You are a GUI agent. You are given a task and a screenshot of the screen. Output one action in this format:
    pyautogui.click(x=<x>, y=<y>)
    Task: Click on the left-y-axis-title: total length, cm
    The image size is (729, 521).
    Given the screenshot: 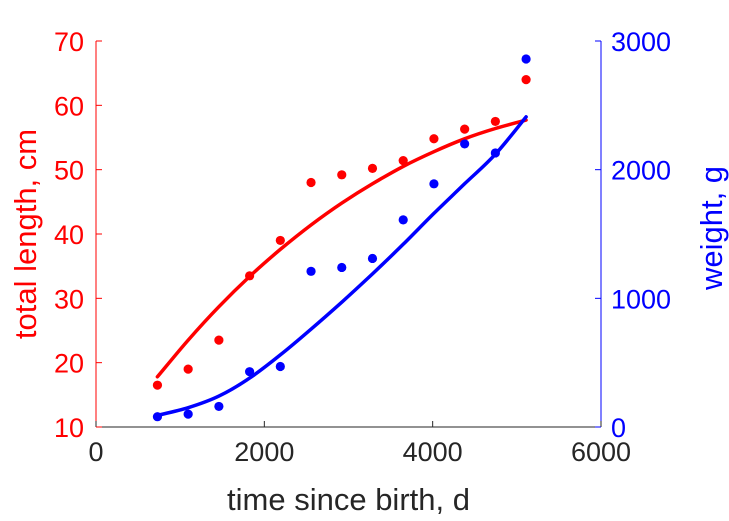 What is the action you would take?
    pyautogui.click(x=25, y=234)
    